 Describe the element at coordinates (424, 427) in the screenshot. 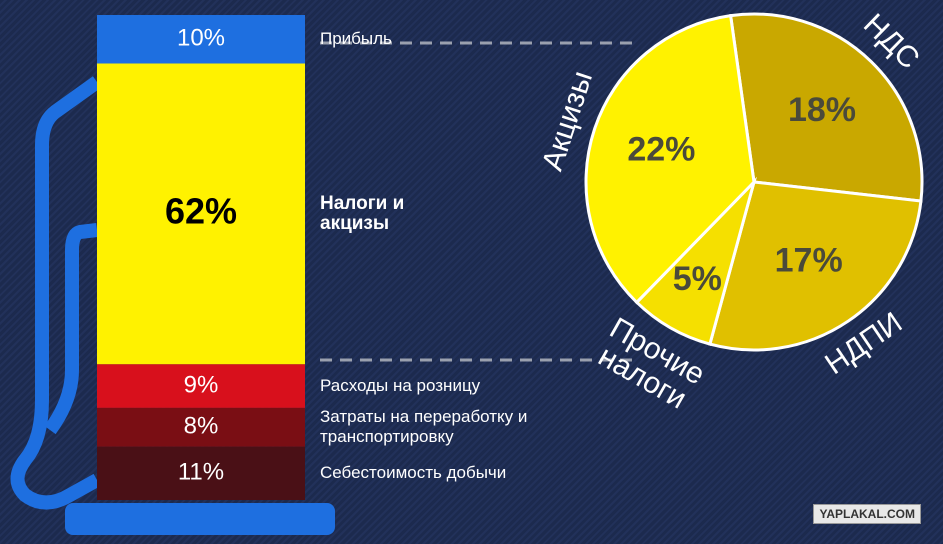

I see `legend-label: Затраты на переработку и транспортировку` at that location.